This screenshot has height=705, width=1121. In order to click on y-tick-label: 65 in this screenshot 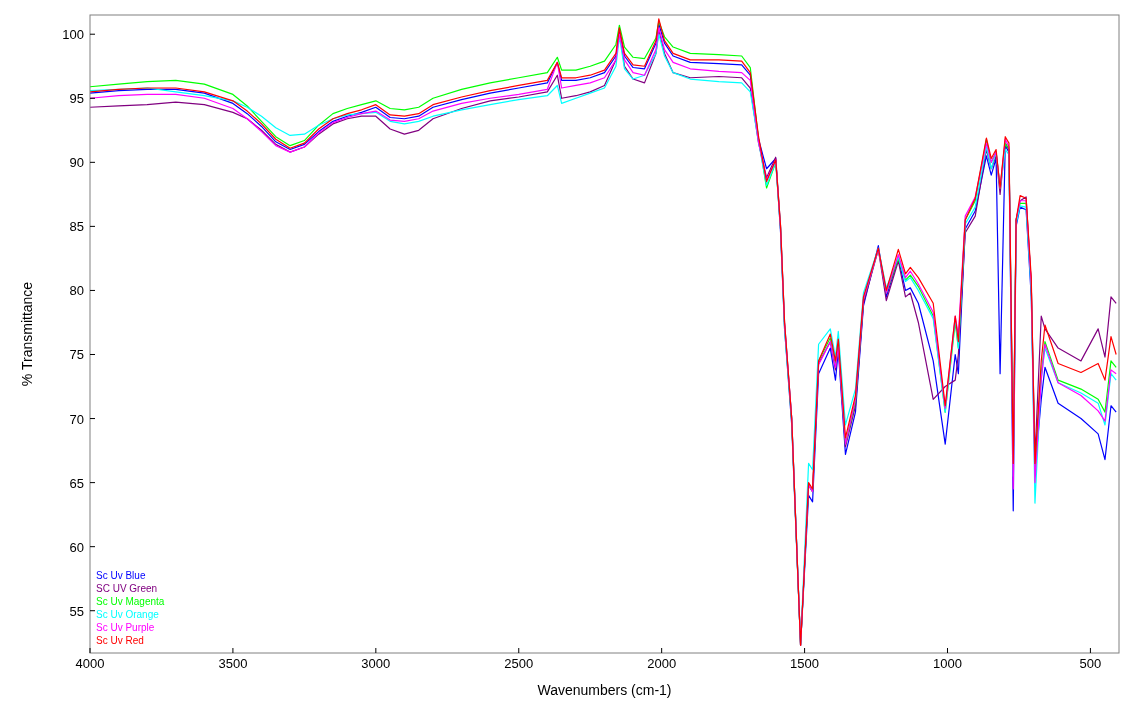, I will do `click(76, 483)`.